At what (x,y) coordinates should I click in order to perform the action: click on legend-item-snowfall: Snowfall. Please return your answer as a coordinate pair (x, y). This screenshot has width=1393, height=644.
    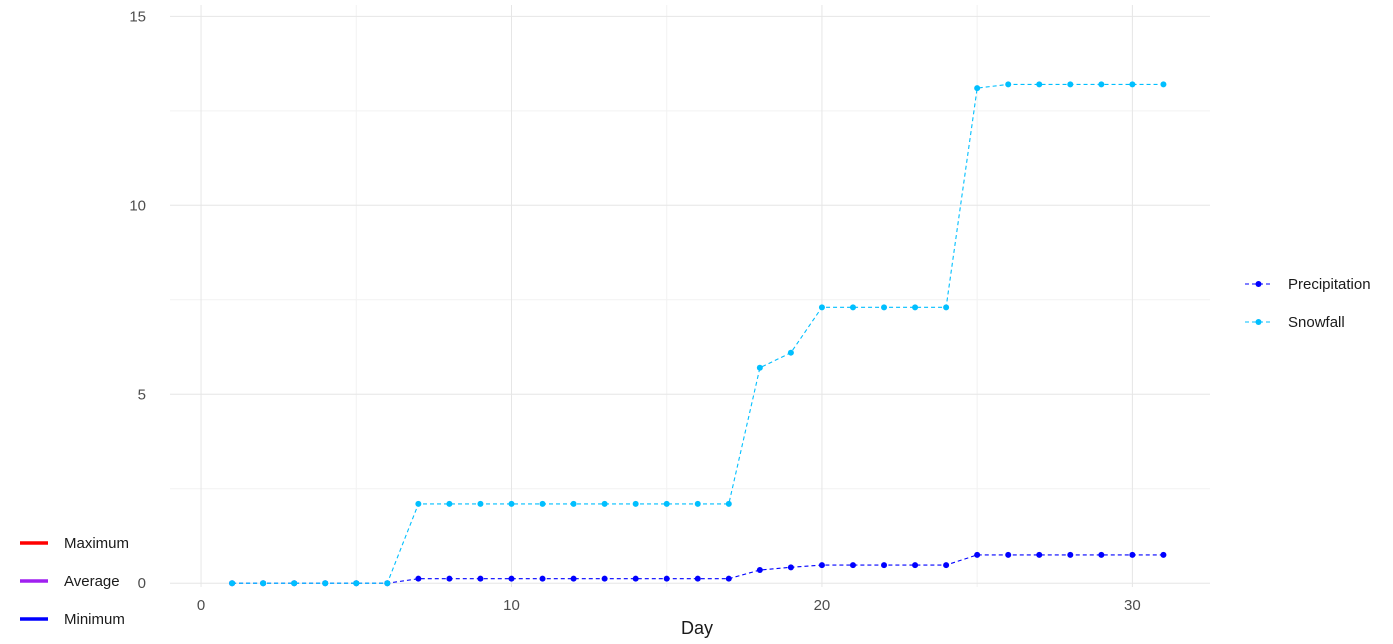
    Looking at the image, I should click on (1295, 322).